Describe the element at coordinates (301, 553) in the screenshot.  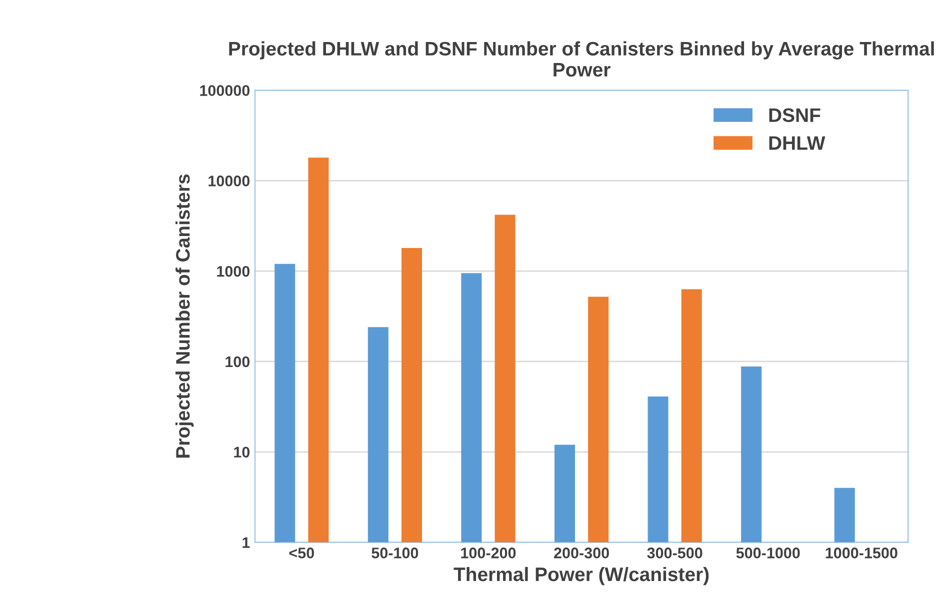
I see `x-tick-label: <50` at that location.